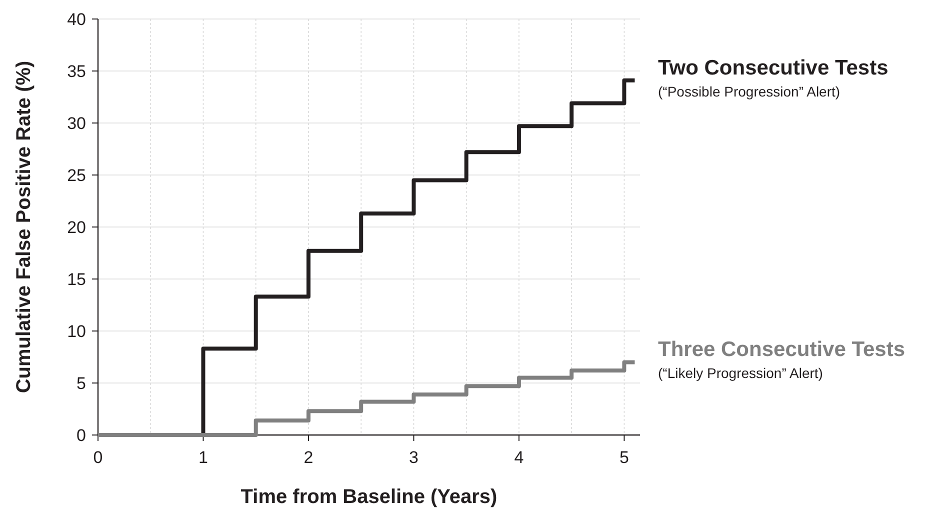  What do you see at coordinates (81, 435) in the screenshot?
I see `y-tick-label: 0` at bounding box center [81, 435].